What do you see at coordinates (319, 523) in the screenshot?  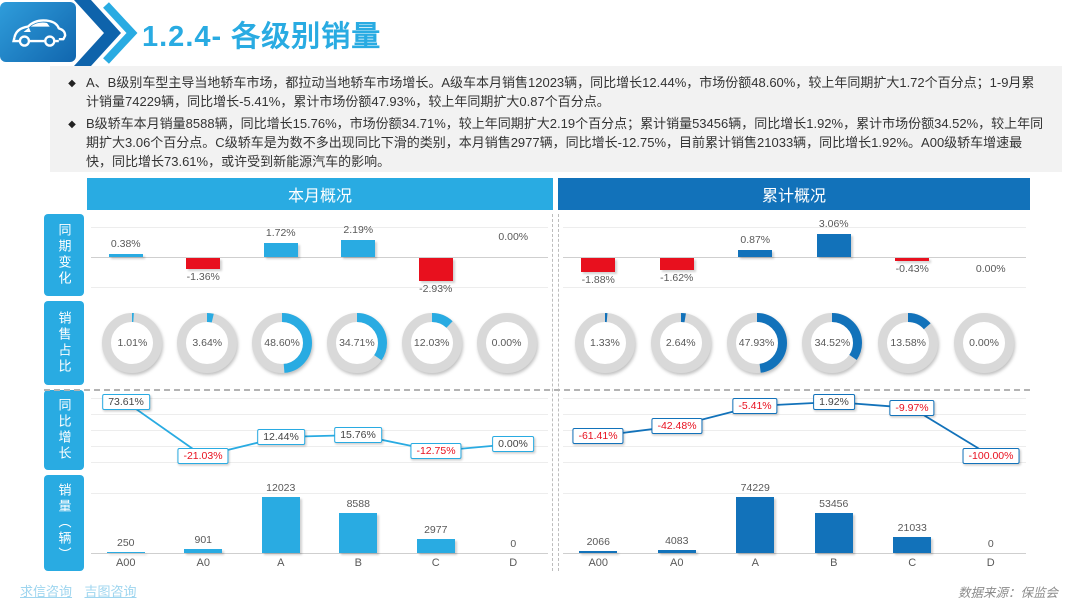 I see `month-sales-bar-chart: 250 A00 901 A0 12023 A 8588 B 2977 C 0 D` at bounding box center [319, 523].